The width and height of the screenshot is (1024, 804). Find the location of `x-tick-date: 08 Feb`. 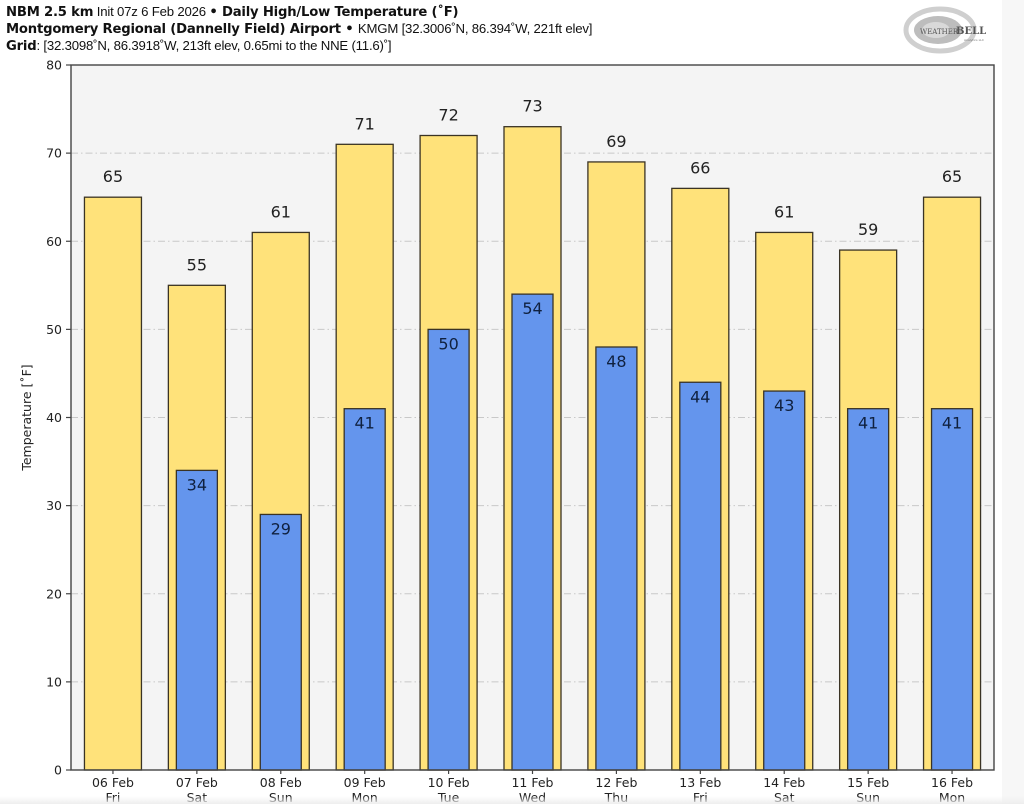

x-tick-date: 08 Feb is located at coordinates (281, 782).